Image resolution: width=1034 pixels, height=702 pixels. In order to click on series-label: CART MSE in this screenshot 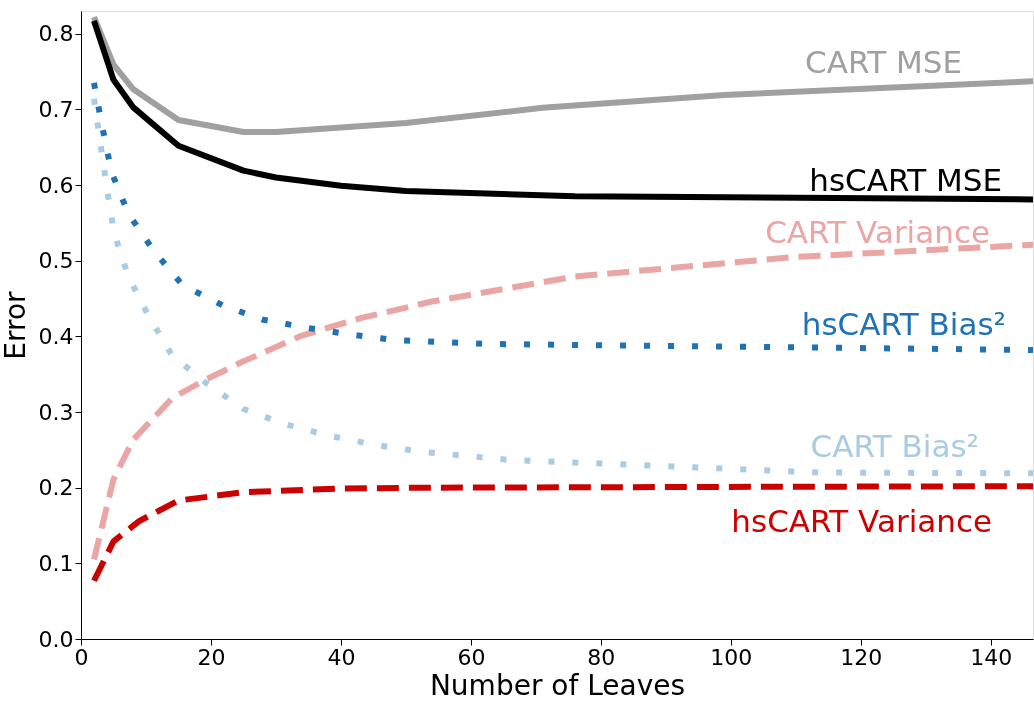, I will do `click(883, 62)`.